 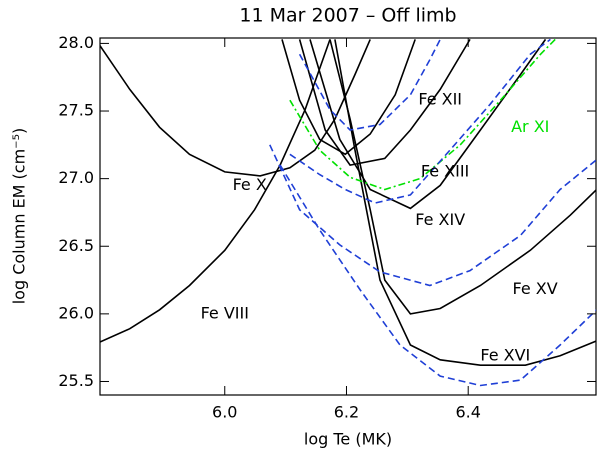 I want to click on curve-label: Fe XIV, so click(x=440, y=219).